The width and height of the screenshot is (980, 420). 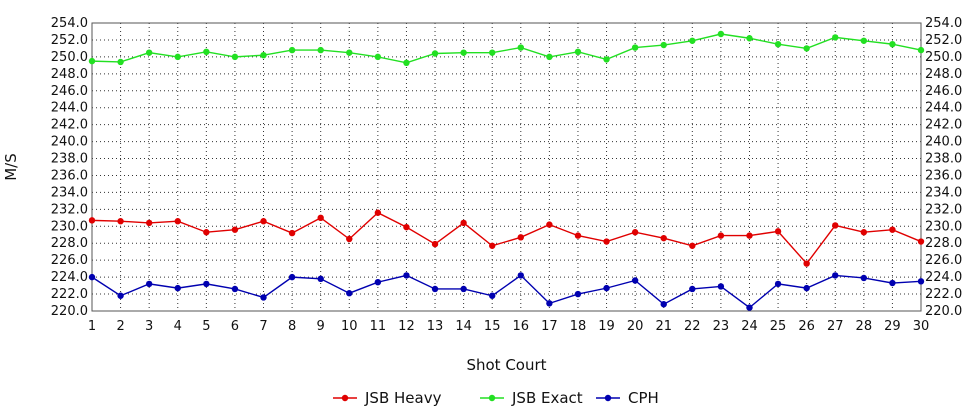 I want to click on x-tick-label: 12, so click(x=406, y=326).